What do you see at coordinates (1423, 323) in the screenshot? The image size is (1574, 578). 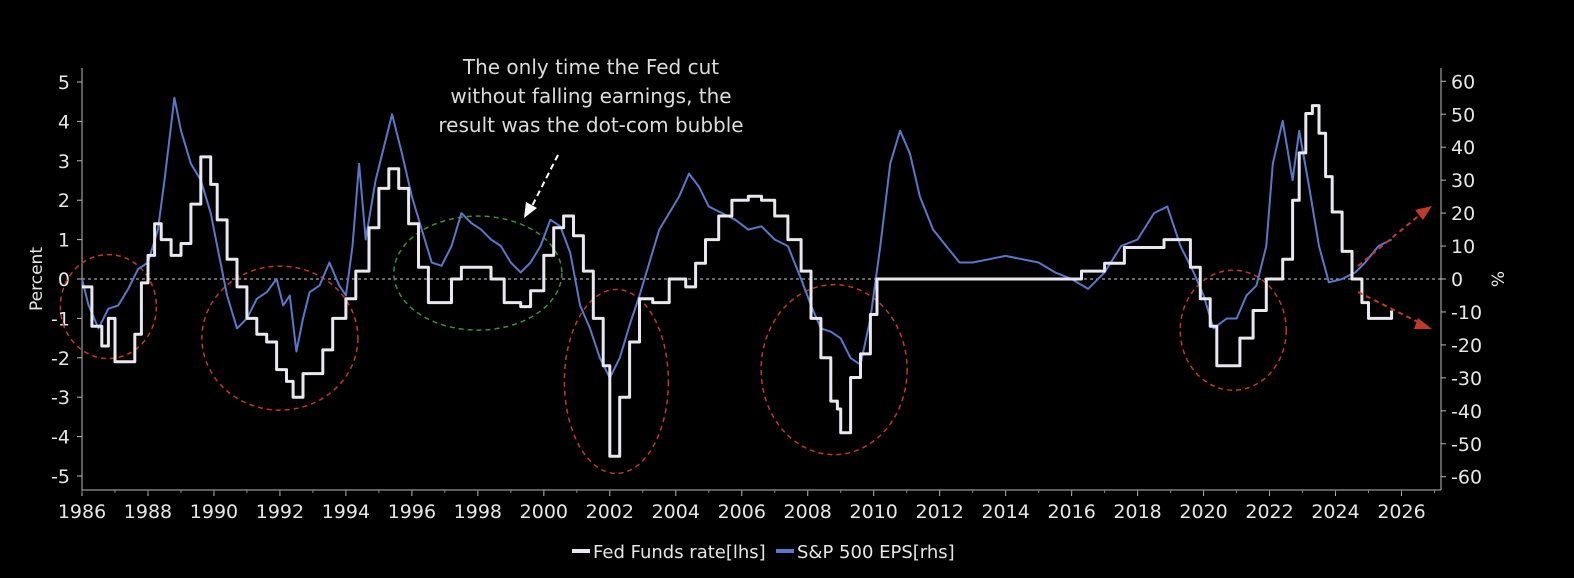 I see `projection-arrow-down-head` at bounding box center [1423, 323].